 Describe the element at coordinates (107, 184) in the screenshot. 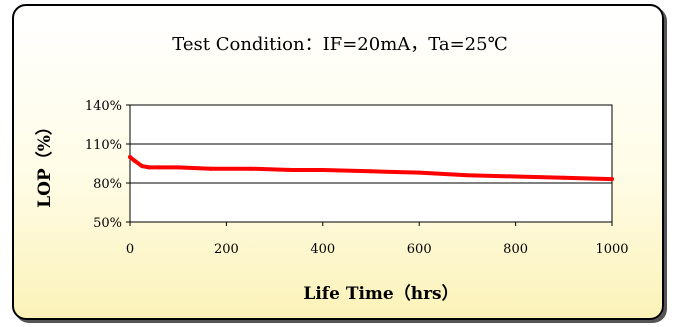

I see `y-tick-label: 80%` at that location.